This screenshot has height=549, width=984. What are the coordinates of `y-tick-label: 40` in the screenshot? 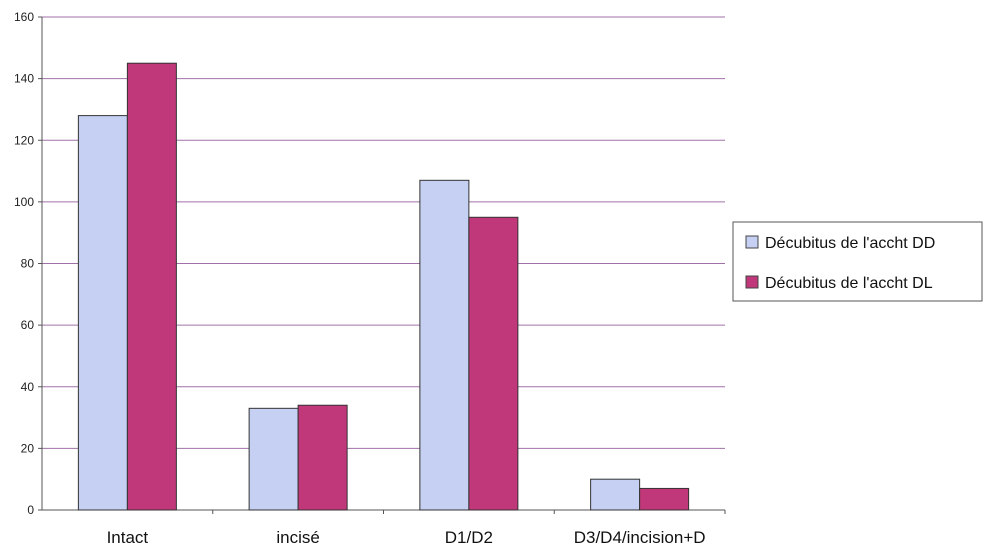 It's located at (28, 387).